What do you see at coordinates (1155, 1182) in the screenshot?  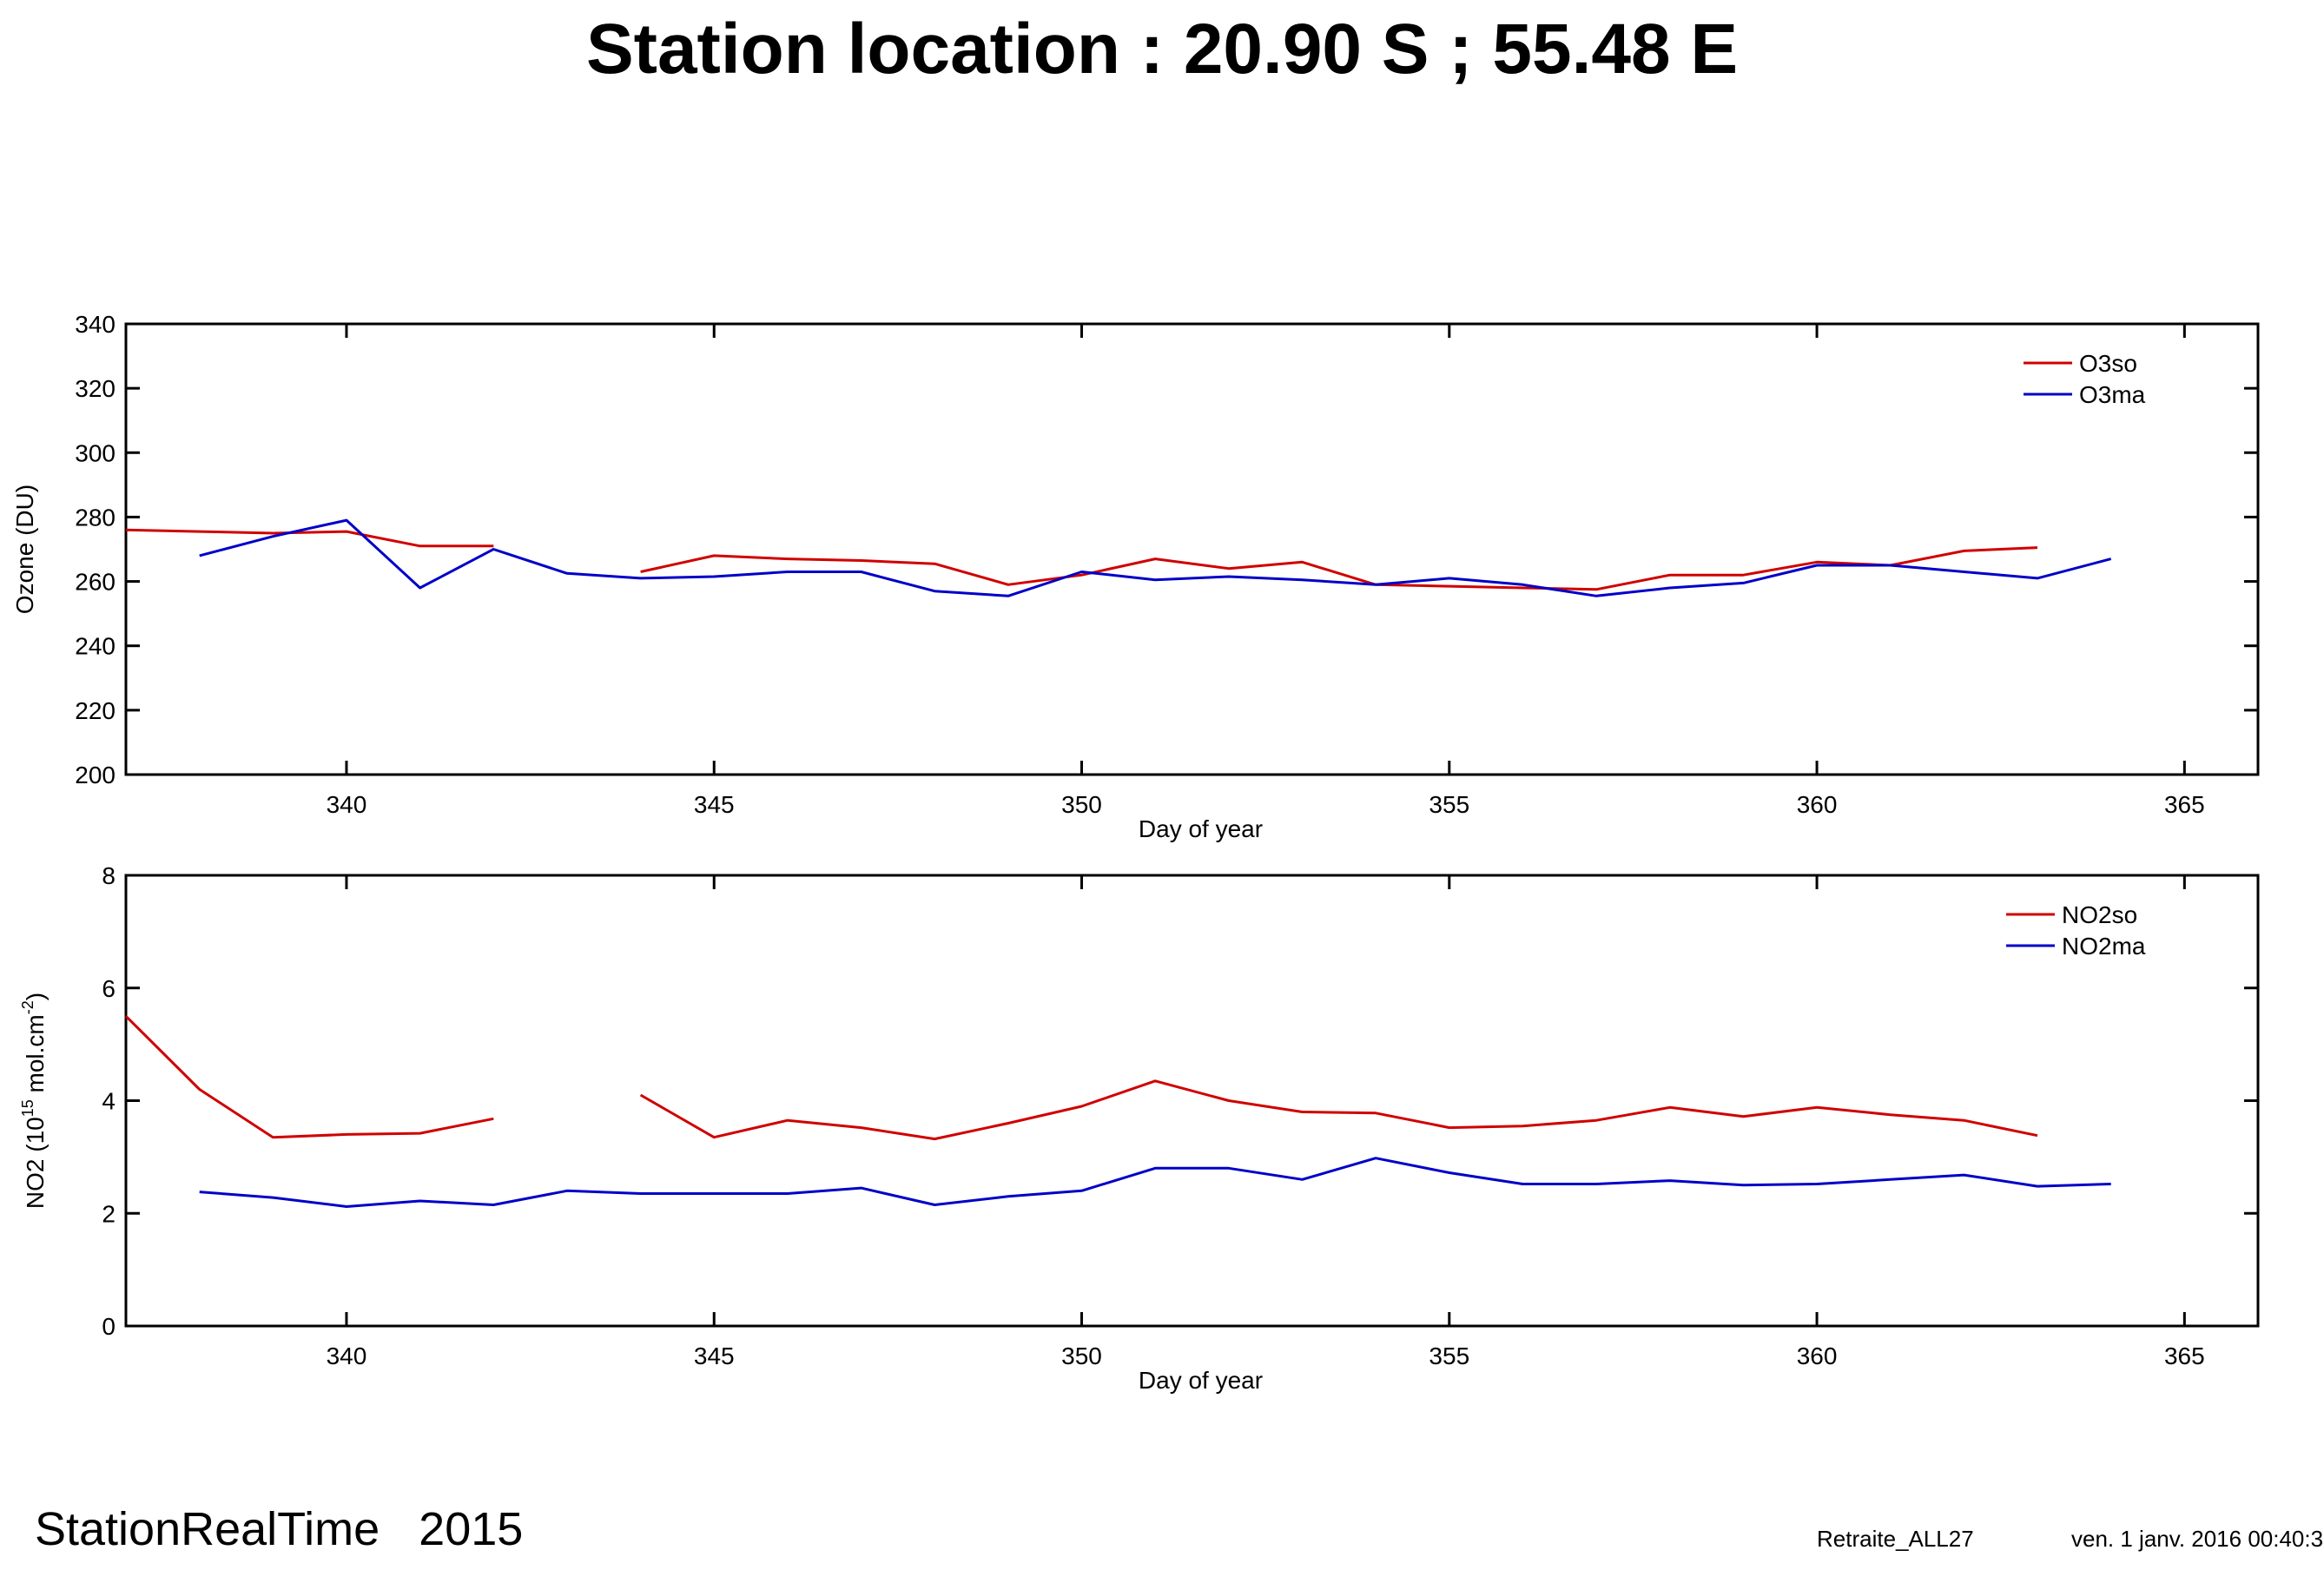 I see `no2ma-series-line` at bounding box center [1155, 1182].